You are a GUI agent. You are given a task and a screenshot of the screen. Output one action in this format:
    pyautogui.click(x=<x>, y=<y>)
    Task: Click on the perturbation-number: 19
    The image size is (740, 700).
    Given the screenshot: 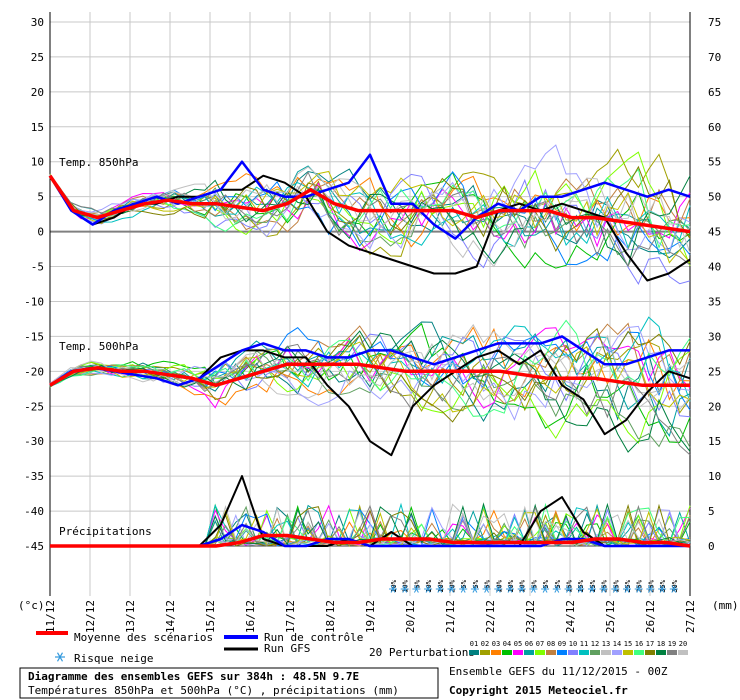 What is the action you would take?
    pyautogui.click(x=672, y=644)
    